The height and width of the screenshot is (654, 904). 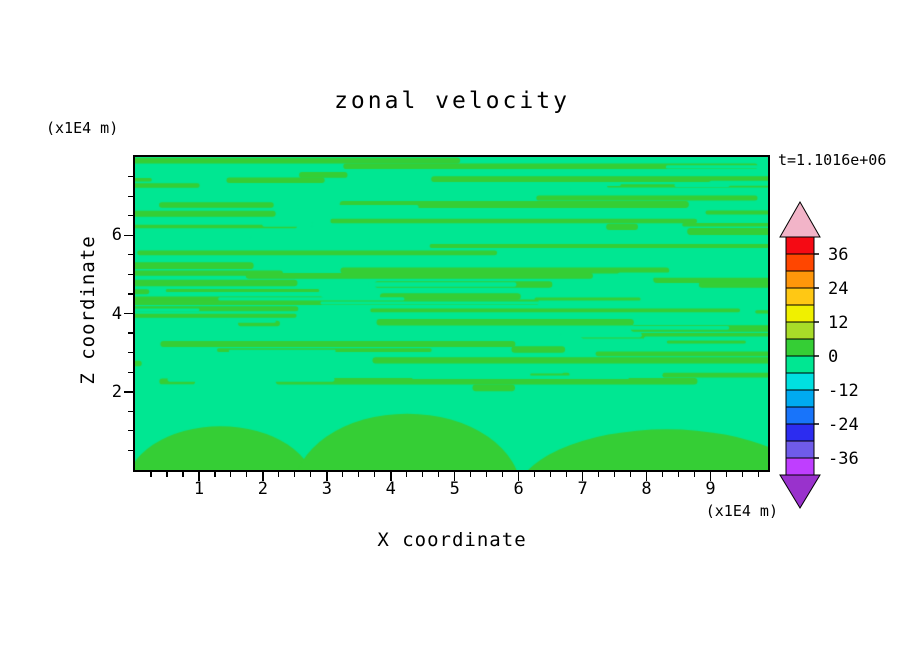 I want to click on x-tick-label: 1, so click(x=199, y=489).